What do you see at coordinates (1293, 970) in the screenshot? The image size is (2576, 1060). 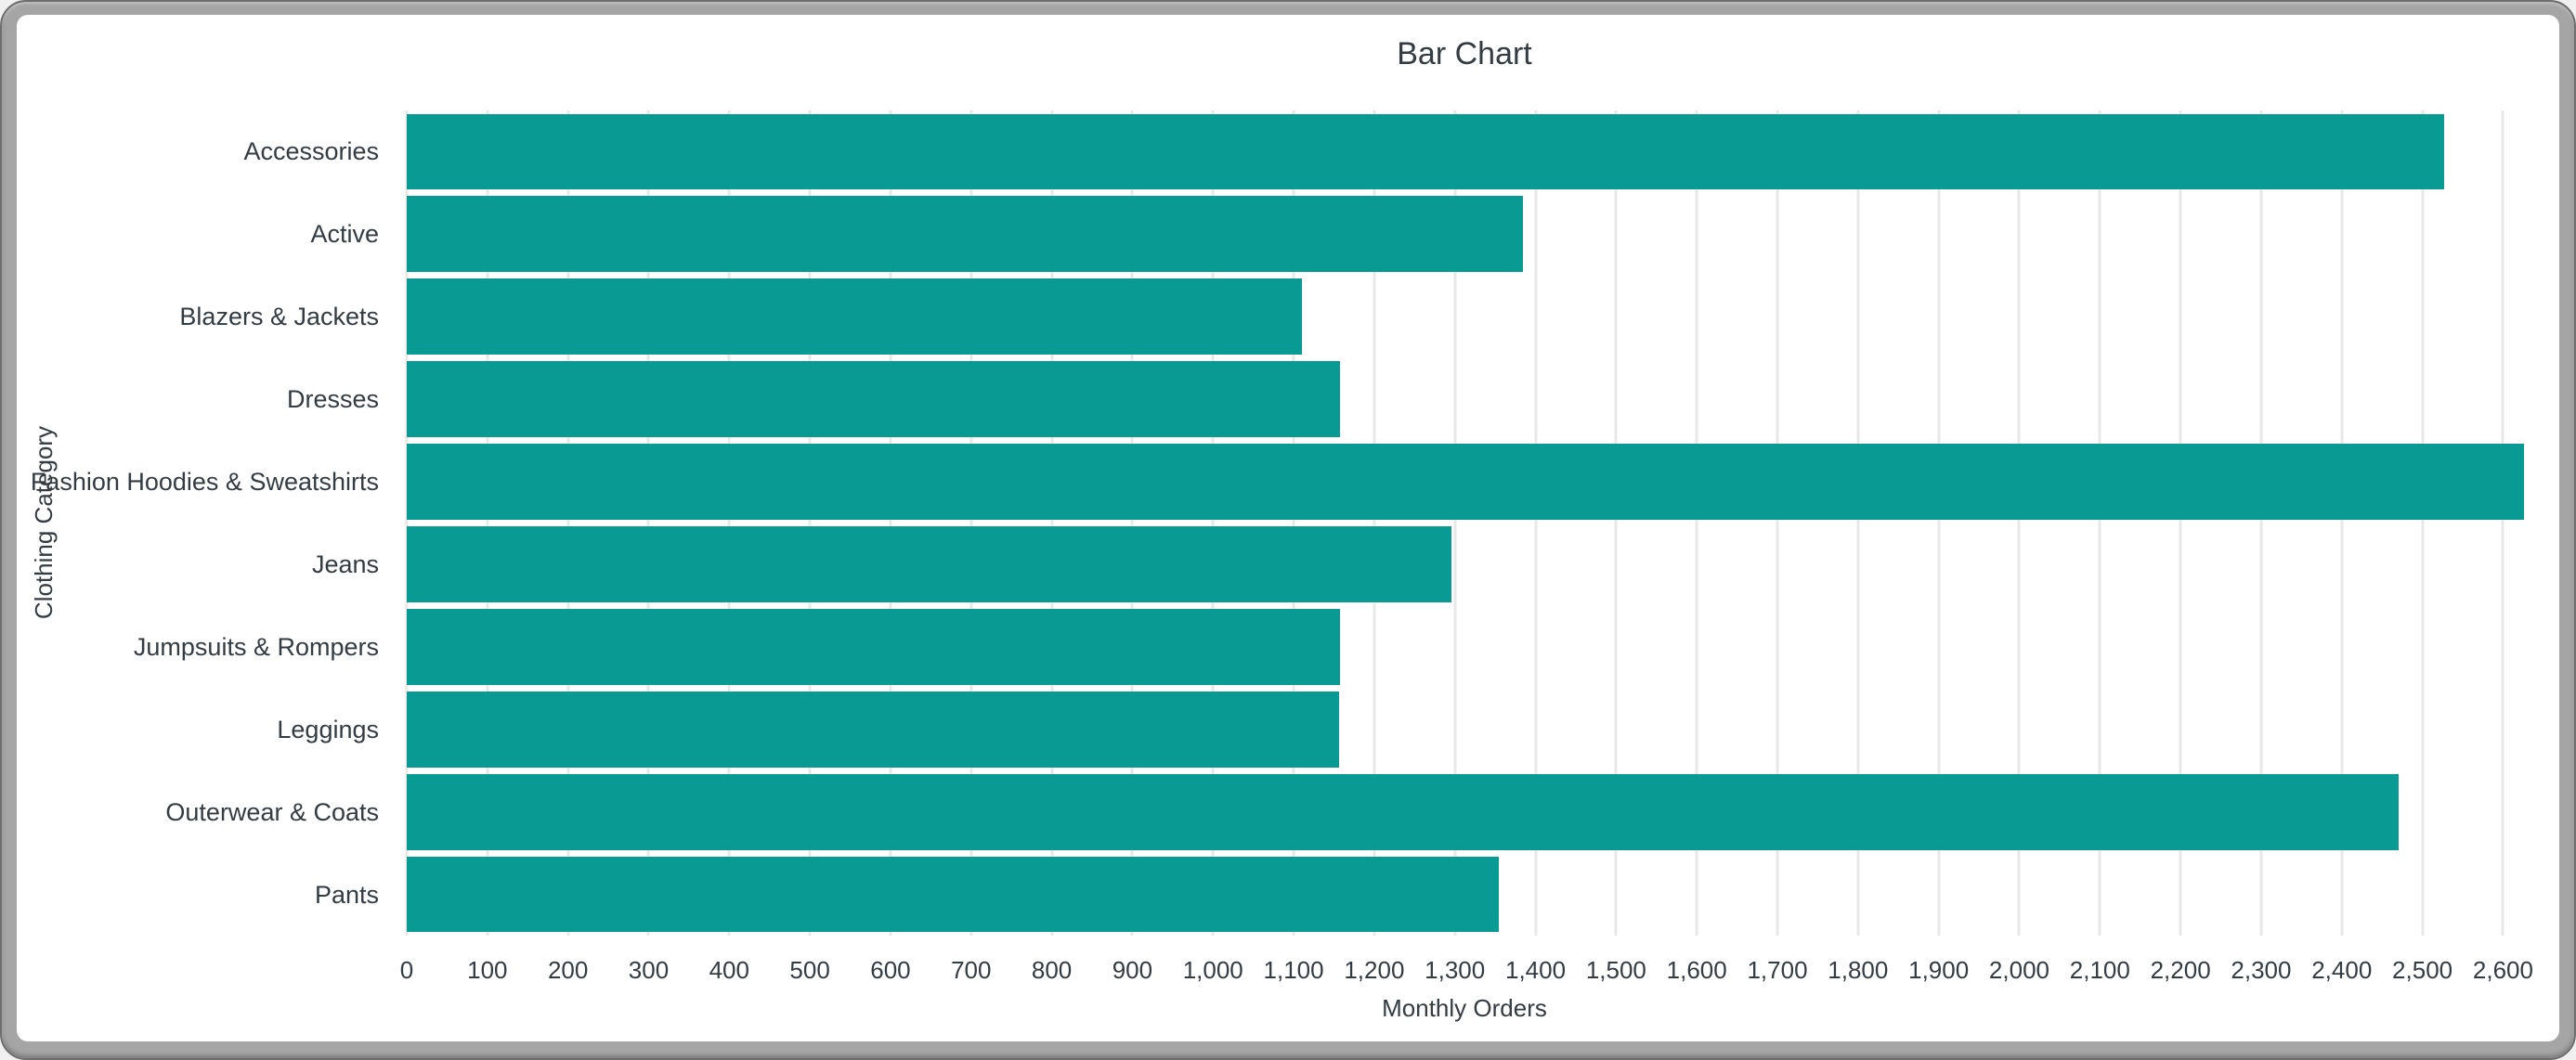 I see `x-tick-label: 1,100` at bounding box center [1293, 970].